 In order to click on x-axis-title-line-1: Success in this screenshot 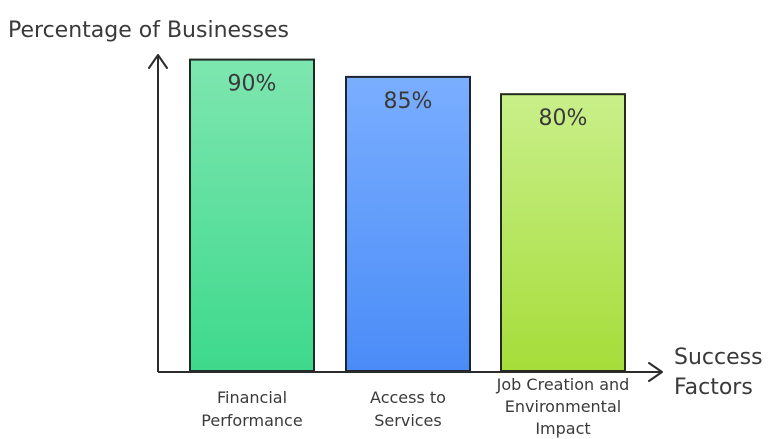, I will do `click(718, 357)`.